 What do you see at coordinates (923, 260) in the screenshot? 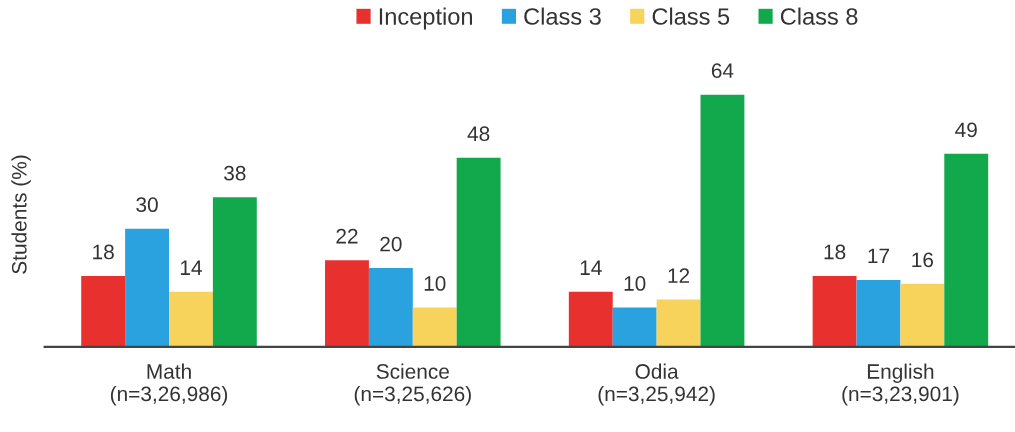
I see `data-label: 16` at bounding box center [923, 260].